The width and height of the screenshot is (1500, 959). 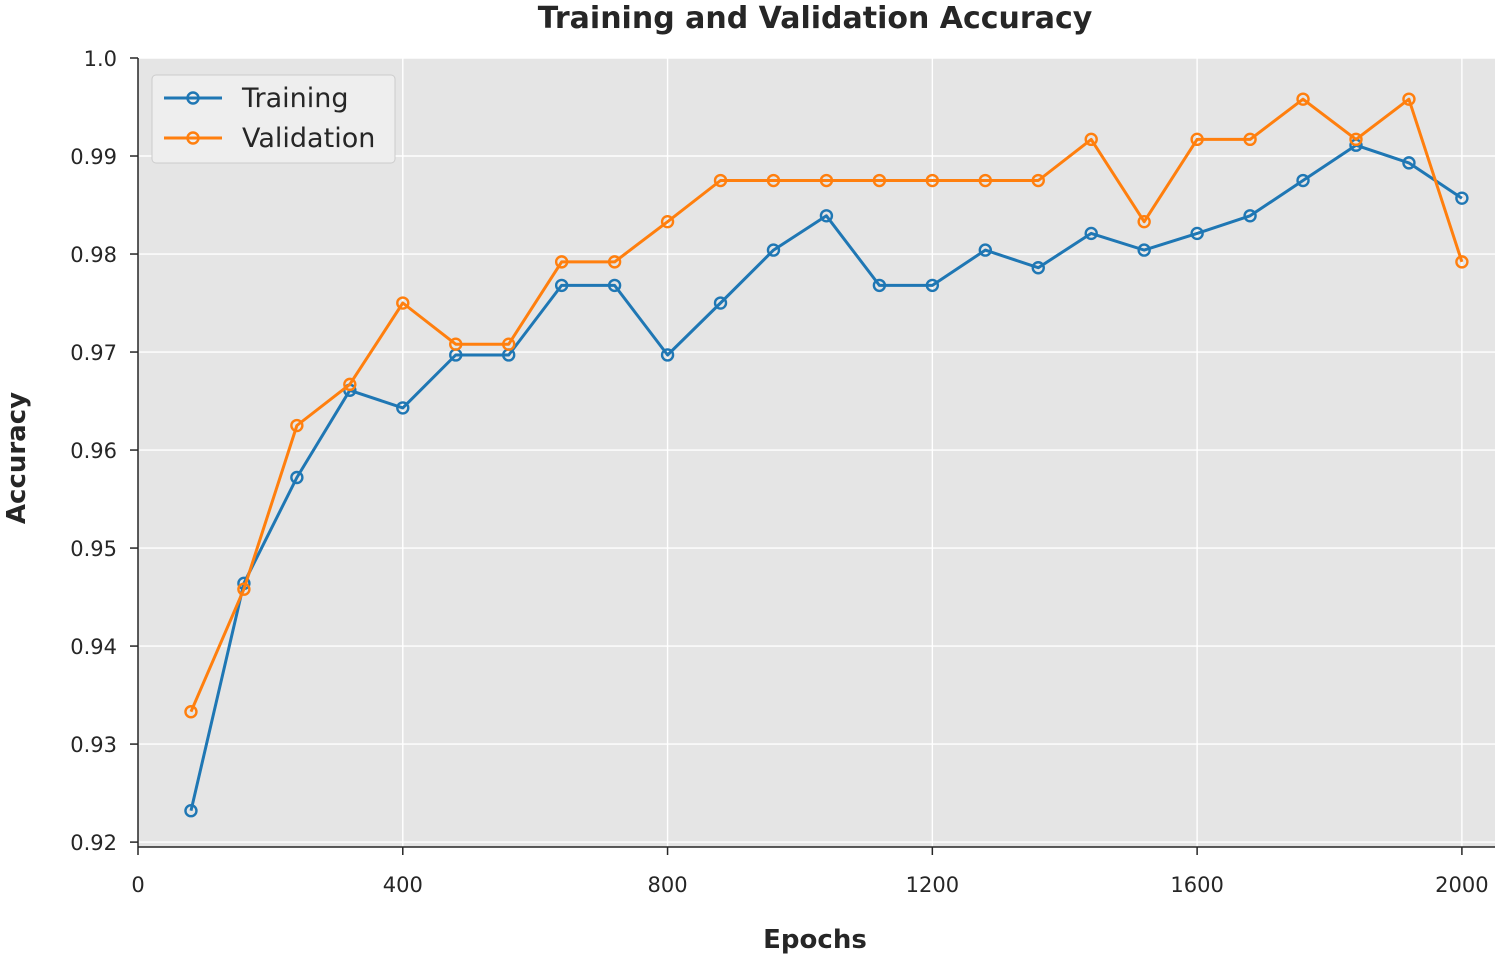 I want to click on legend-label: Training, so click(x=295, y=98).